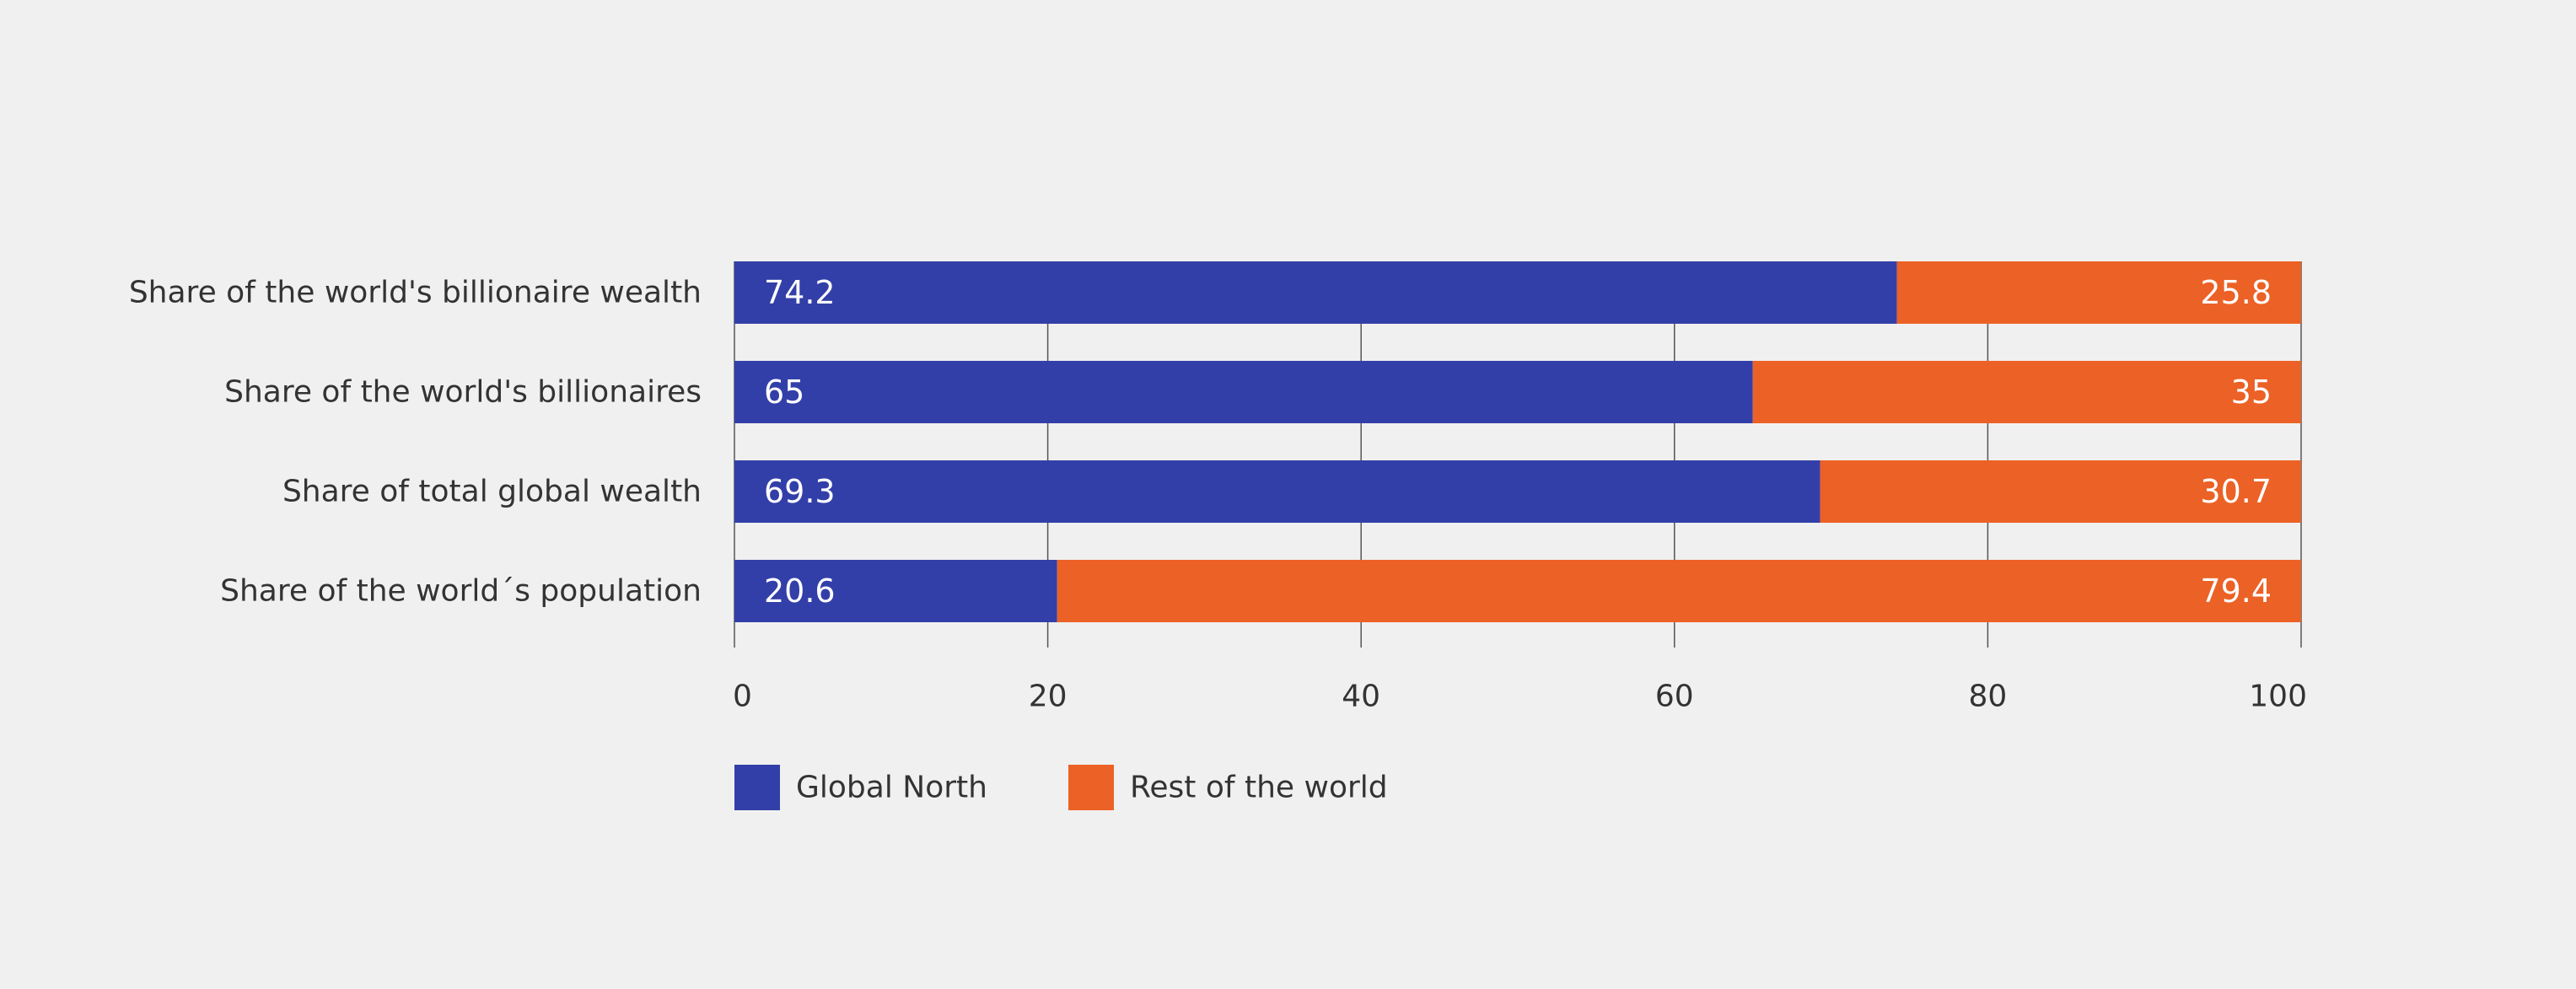  Describe the element at coordinates (2236, 591) in the screenshot. I see `value-label-rest-of-world-3: 79.4` at that location.